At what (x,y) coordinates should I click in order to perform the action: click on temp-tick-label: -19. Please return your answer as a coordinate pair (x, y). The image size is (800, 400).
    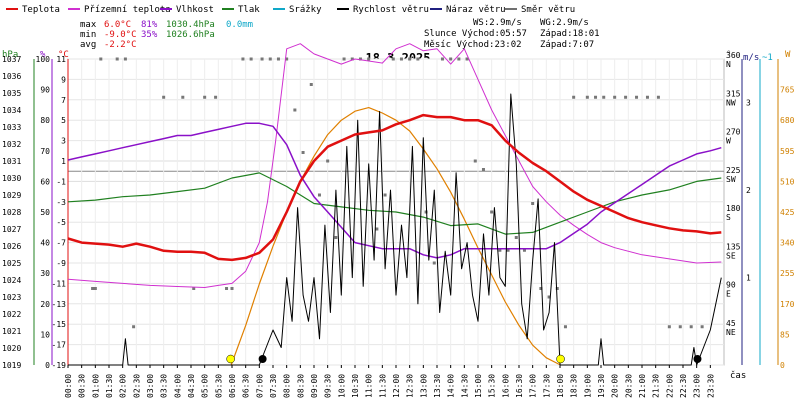
    Looking at the image, I should click on (59, 365).